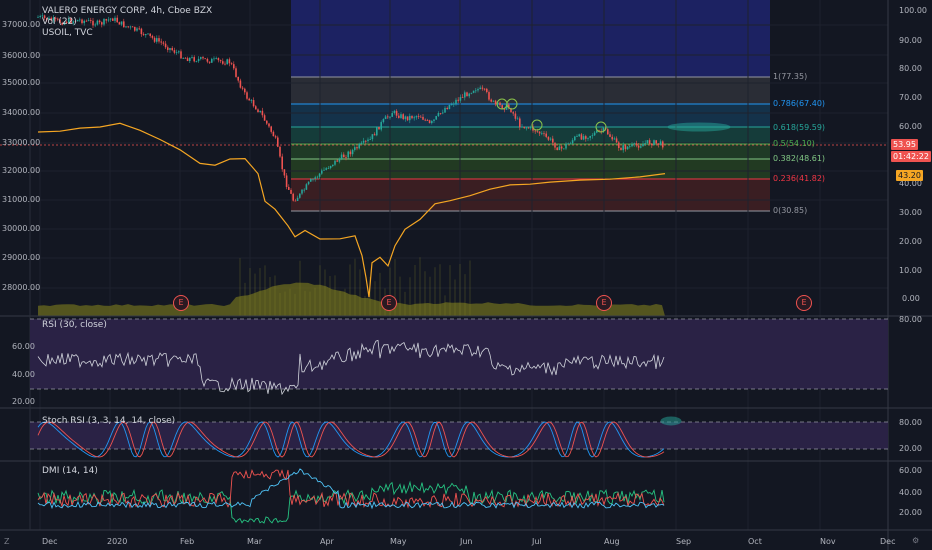 The width and height of the screenshot is (932, 550). Describe the element at coordinates (466, 541) in the screenshot. I see `time-label: Jun` at that location.